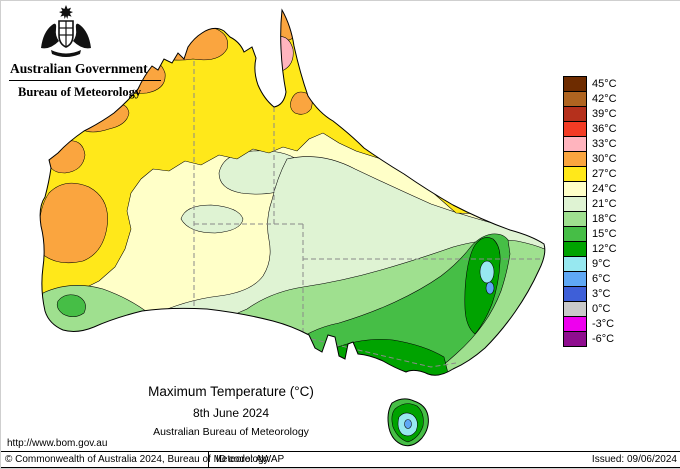 Image resolution: width=680 pixels, height=469 pixels. What do you see at coordinates (604, 249) in the screenshot?
I see `legend-label: 12°C` at bounding box center [604, 249].